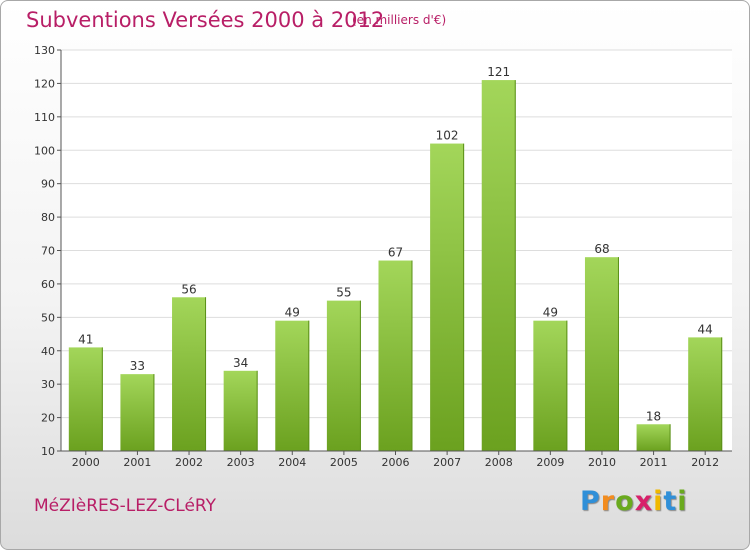  Describe the element at coordinates (602, 462) in the screenshot. I see `x-tick-label: 2010` at that location.